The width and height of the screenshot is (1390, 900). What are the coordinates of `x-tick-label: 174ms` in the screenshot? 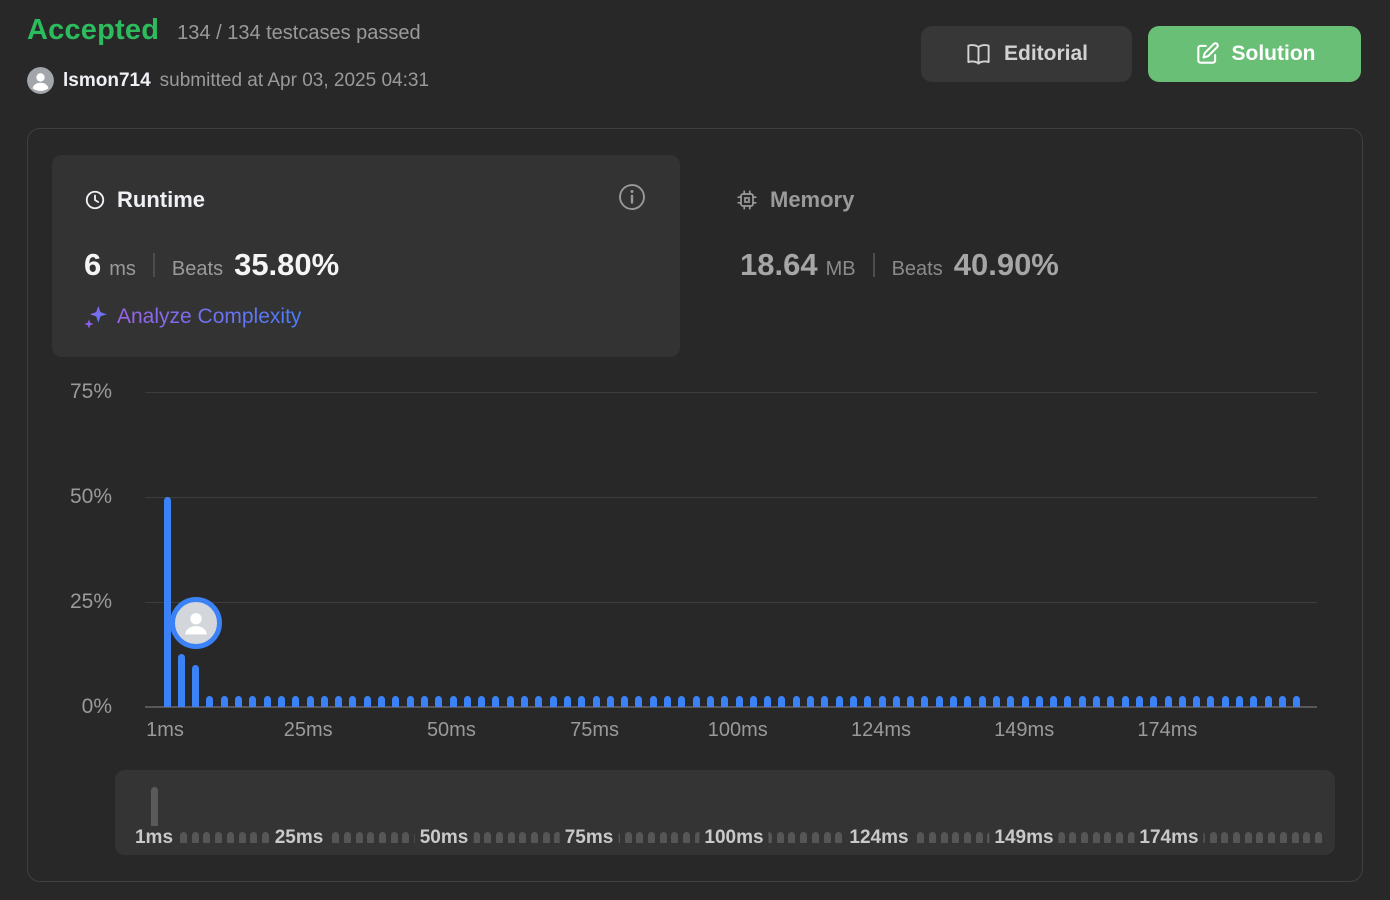 It's located at (1167, 730).